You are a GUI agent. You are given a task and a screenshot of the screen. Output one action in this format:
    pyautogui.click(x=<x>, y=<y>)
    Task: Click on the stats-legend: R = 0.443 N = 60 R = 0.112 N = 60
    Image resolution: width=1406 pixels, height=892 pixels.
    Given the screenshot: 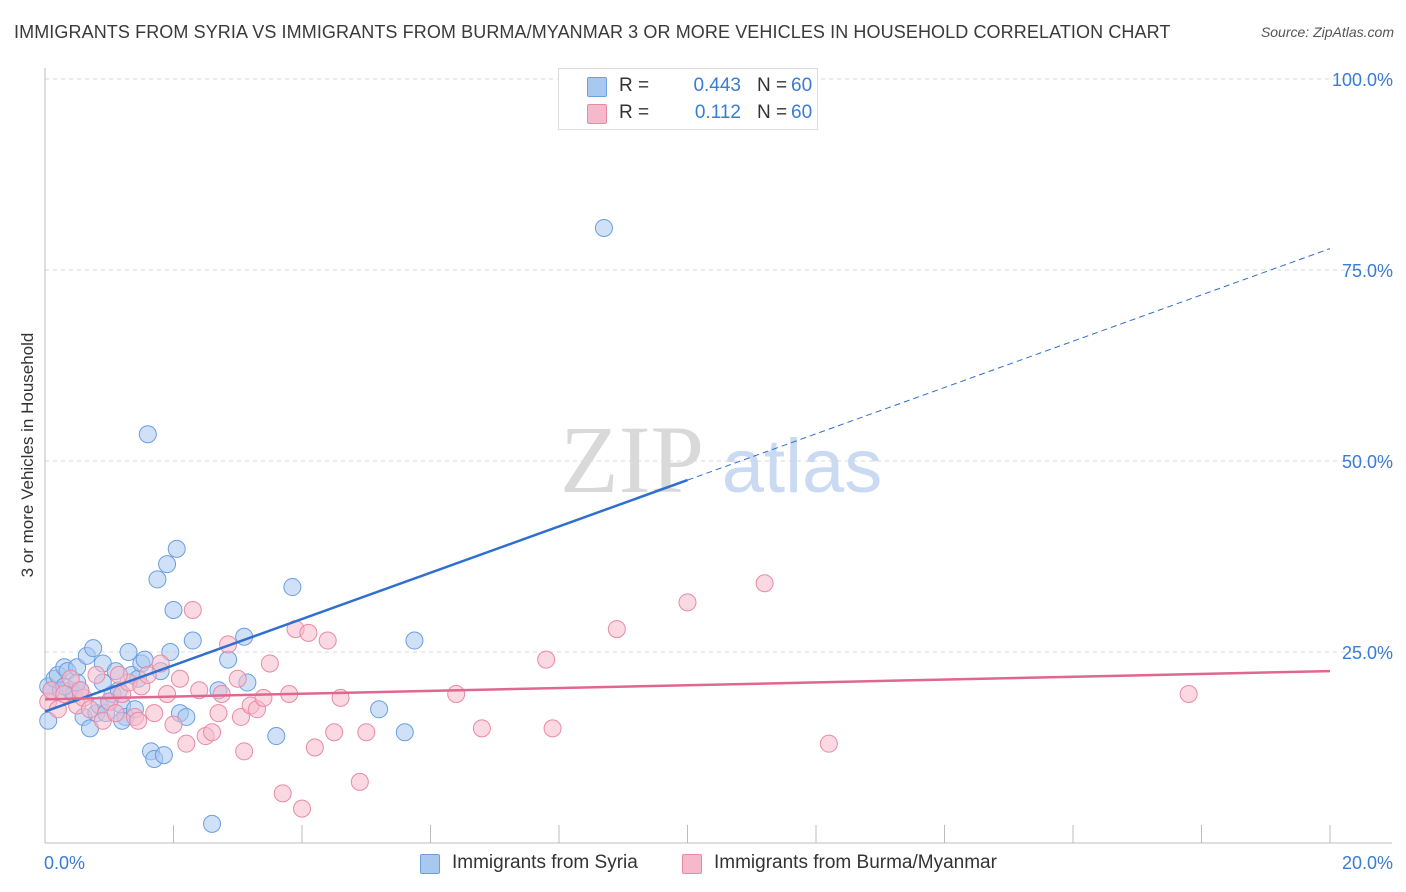 What is the action you would take?
    pyautogui.click(x=688, y=99)
    